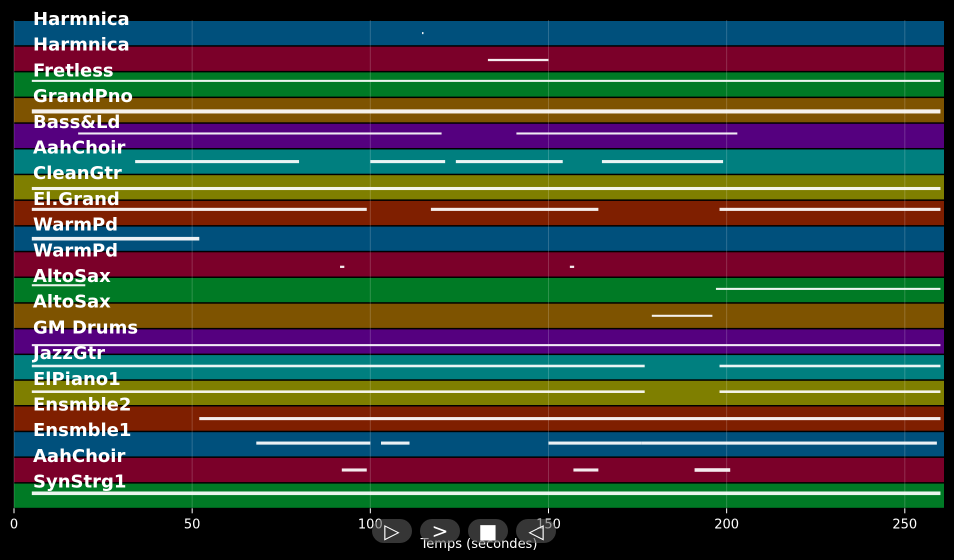  I want to click on playback-controls: ▷ > ■ ◁, so click(465, 531).